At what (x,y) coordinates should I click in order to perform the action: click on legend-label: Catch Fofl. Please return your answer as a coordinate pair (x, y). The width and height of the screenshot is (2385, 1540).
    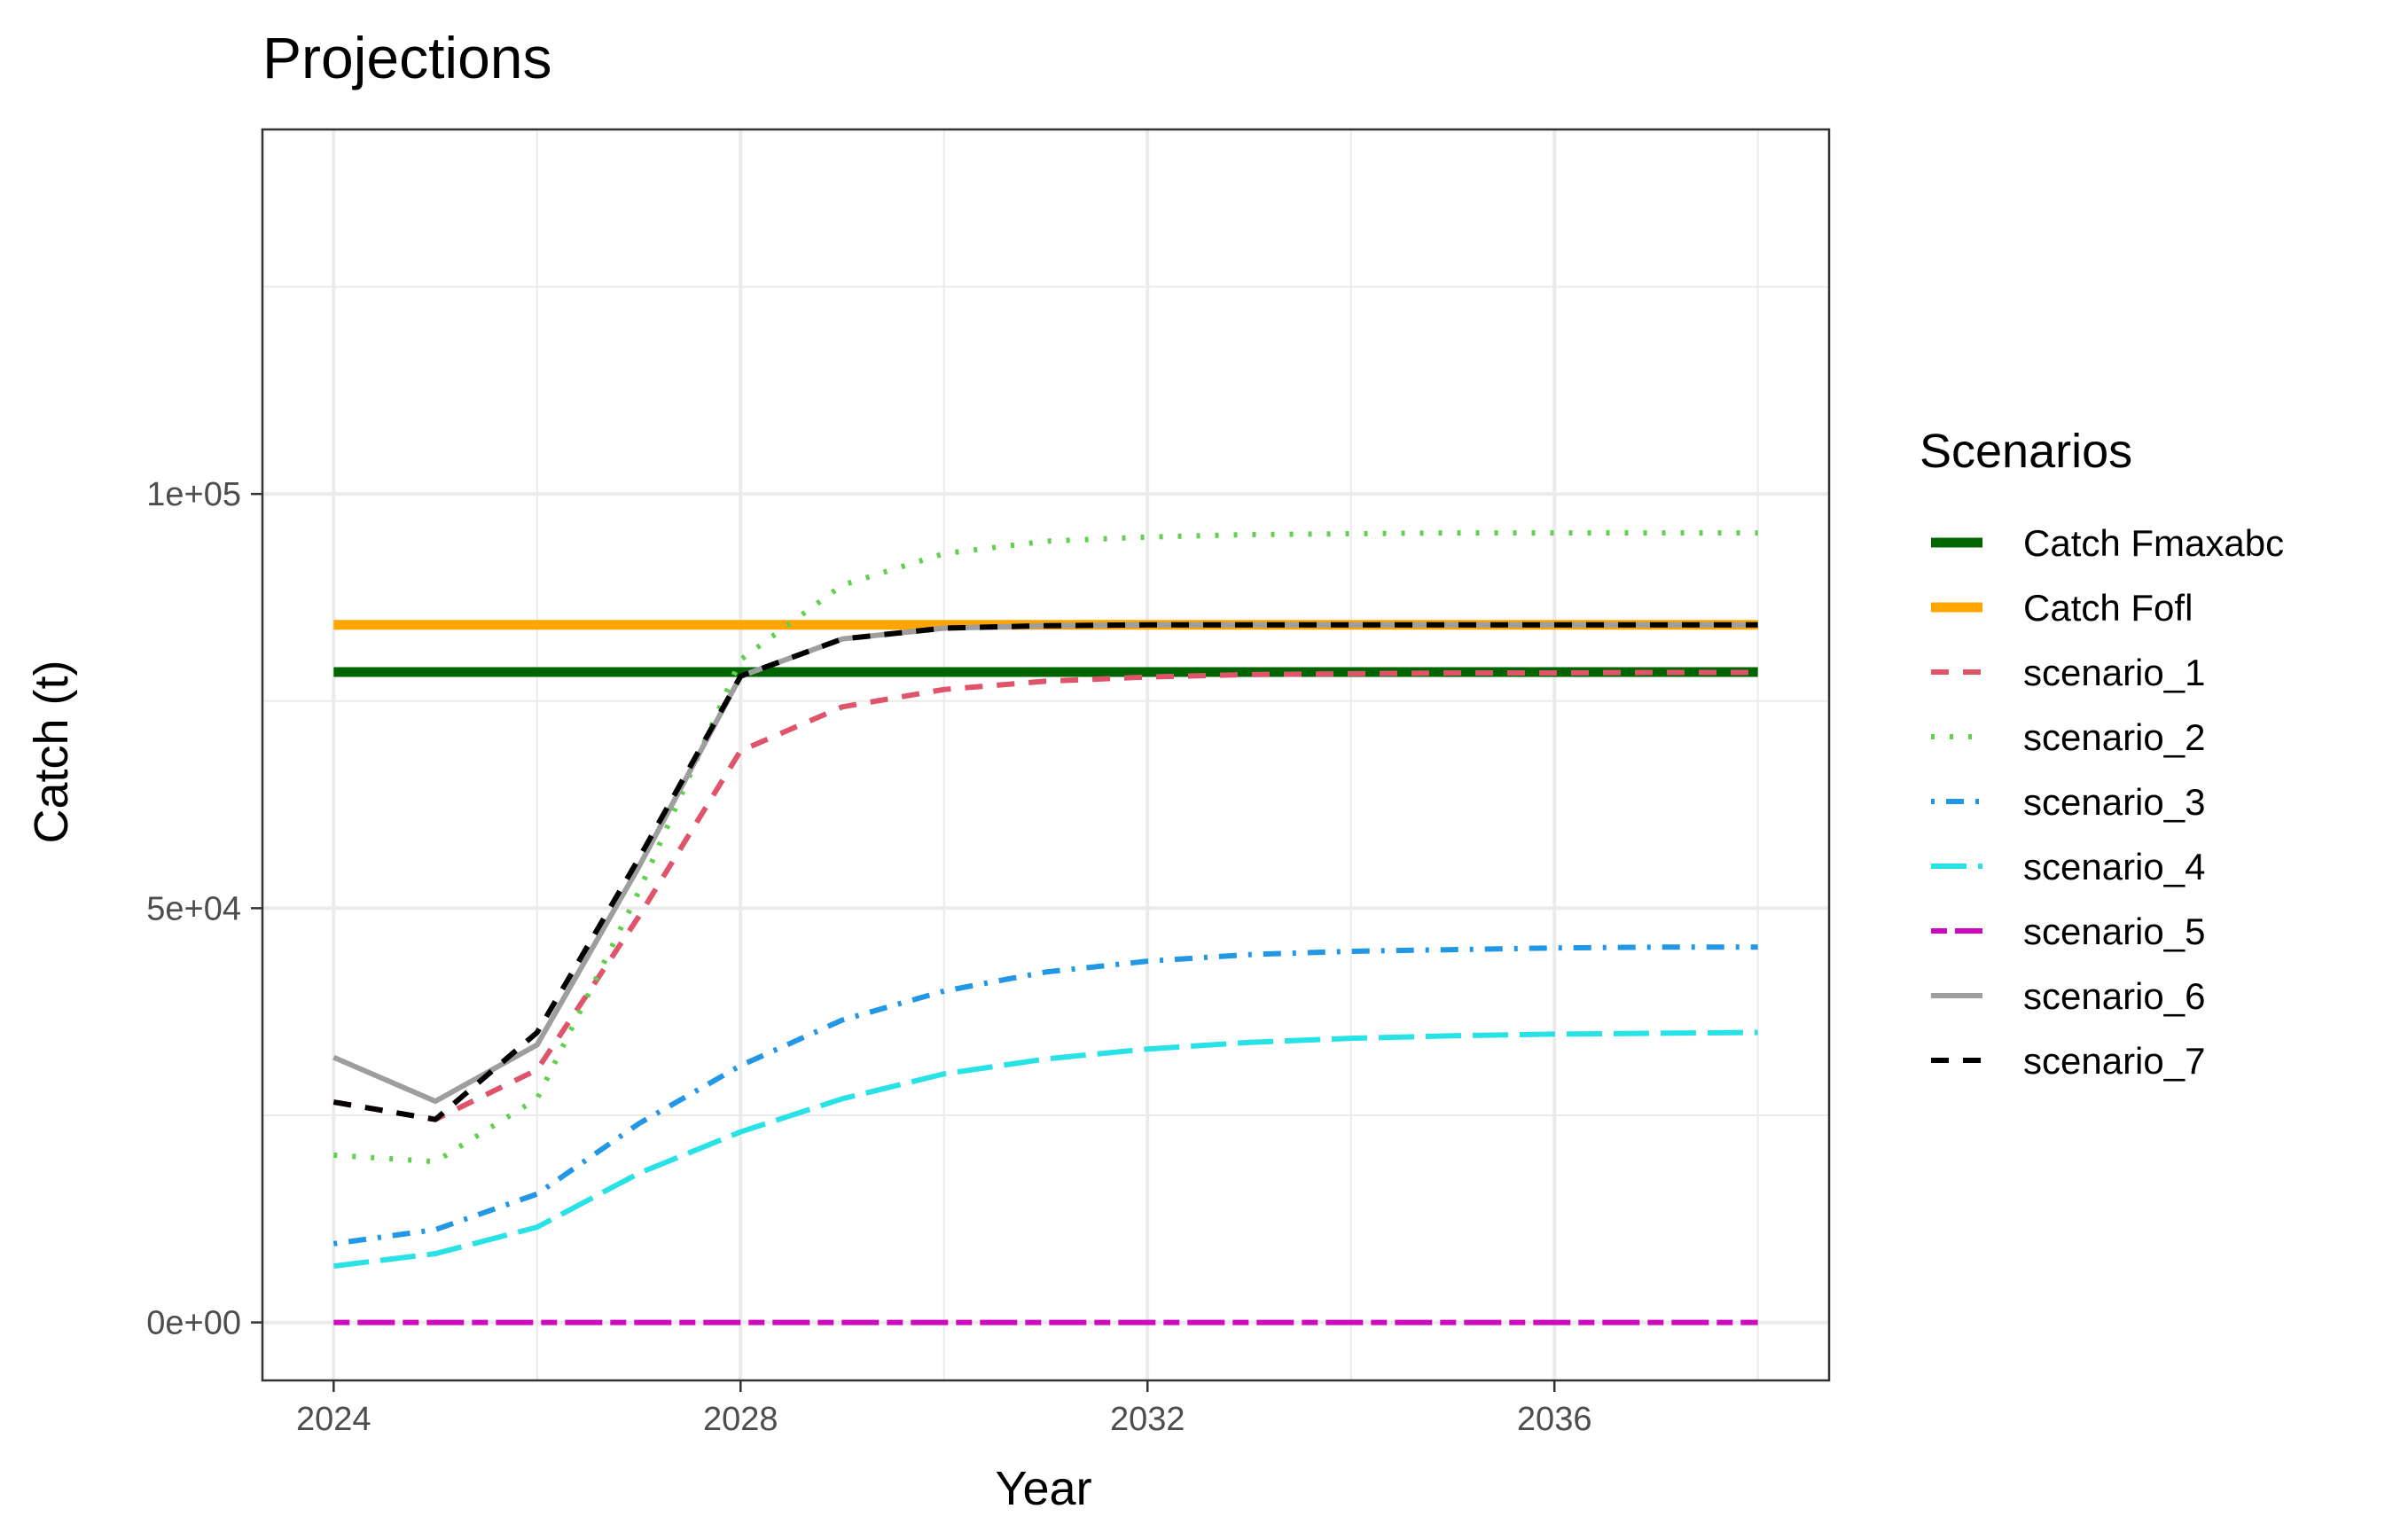
    Looking at the image, I should click on (2108, 608).